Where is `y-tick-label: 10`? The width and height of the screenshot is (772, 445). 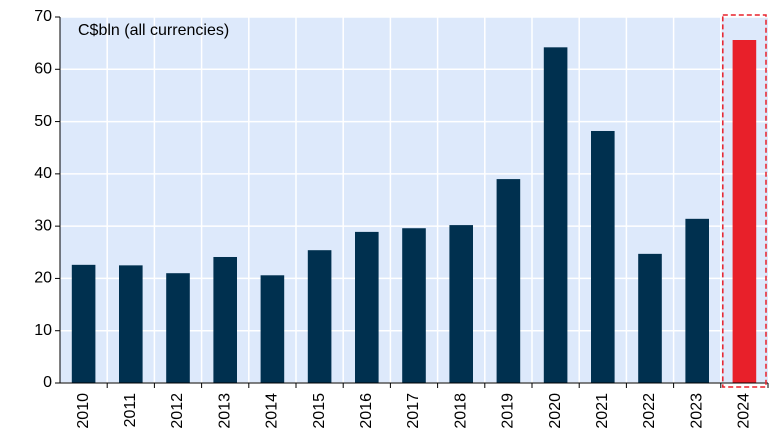 y-tick-label: 10 is located at coordinates (43, 330).